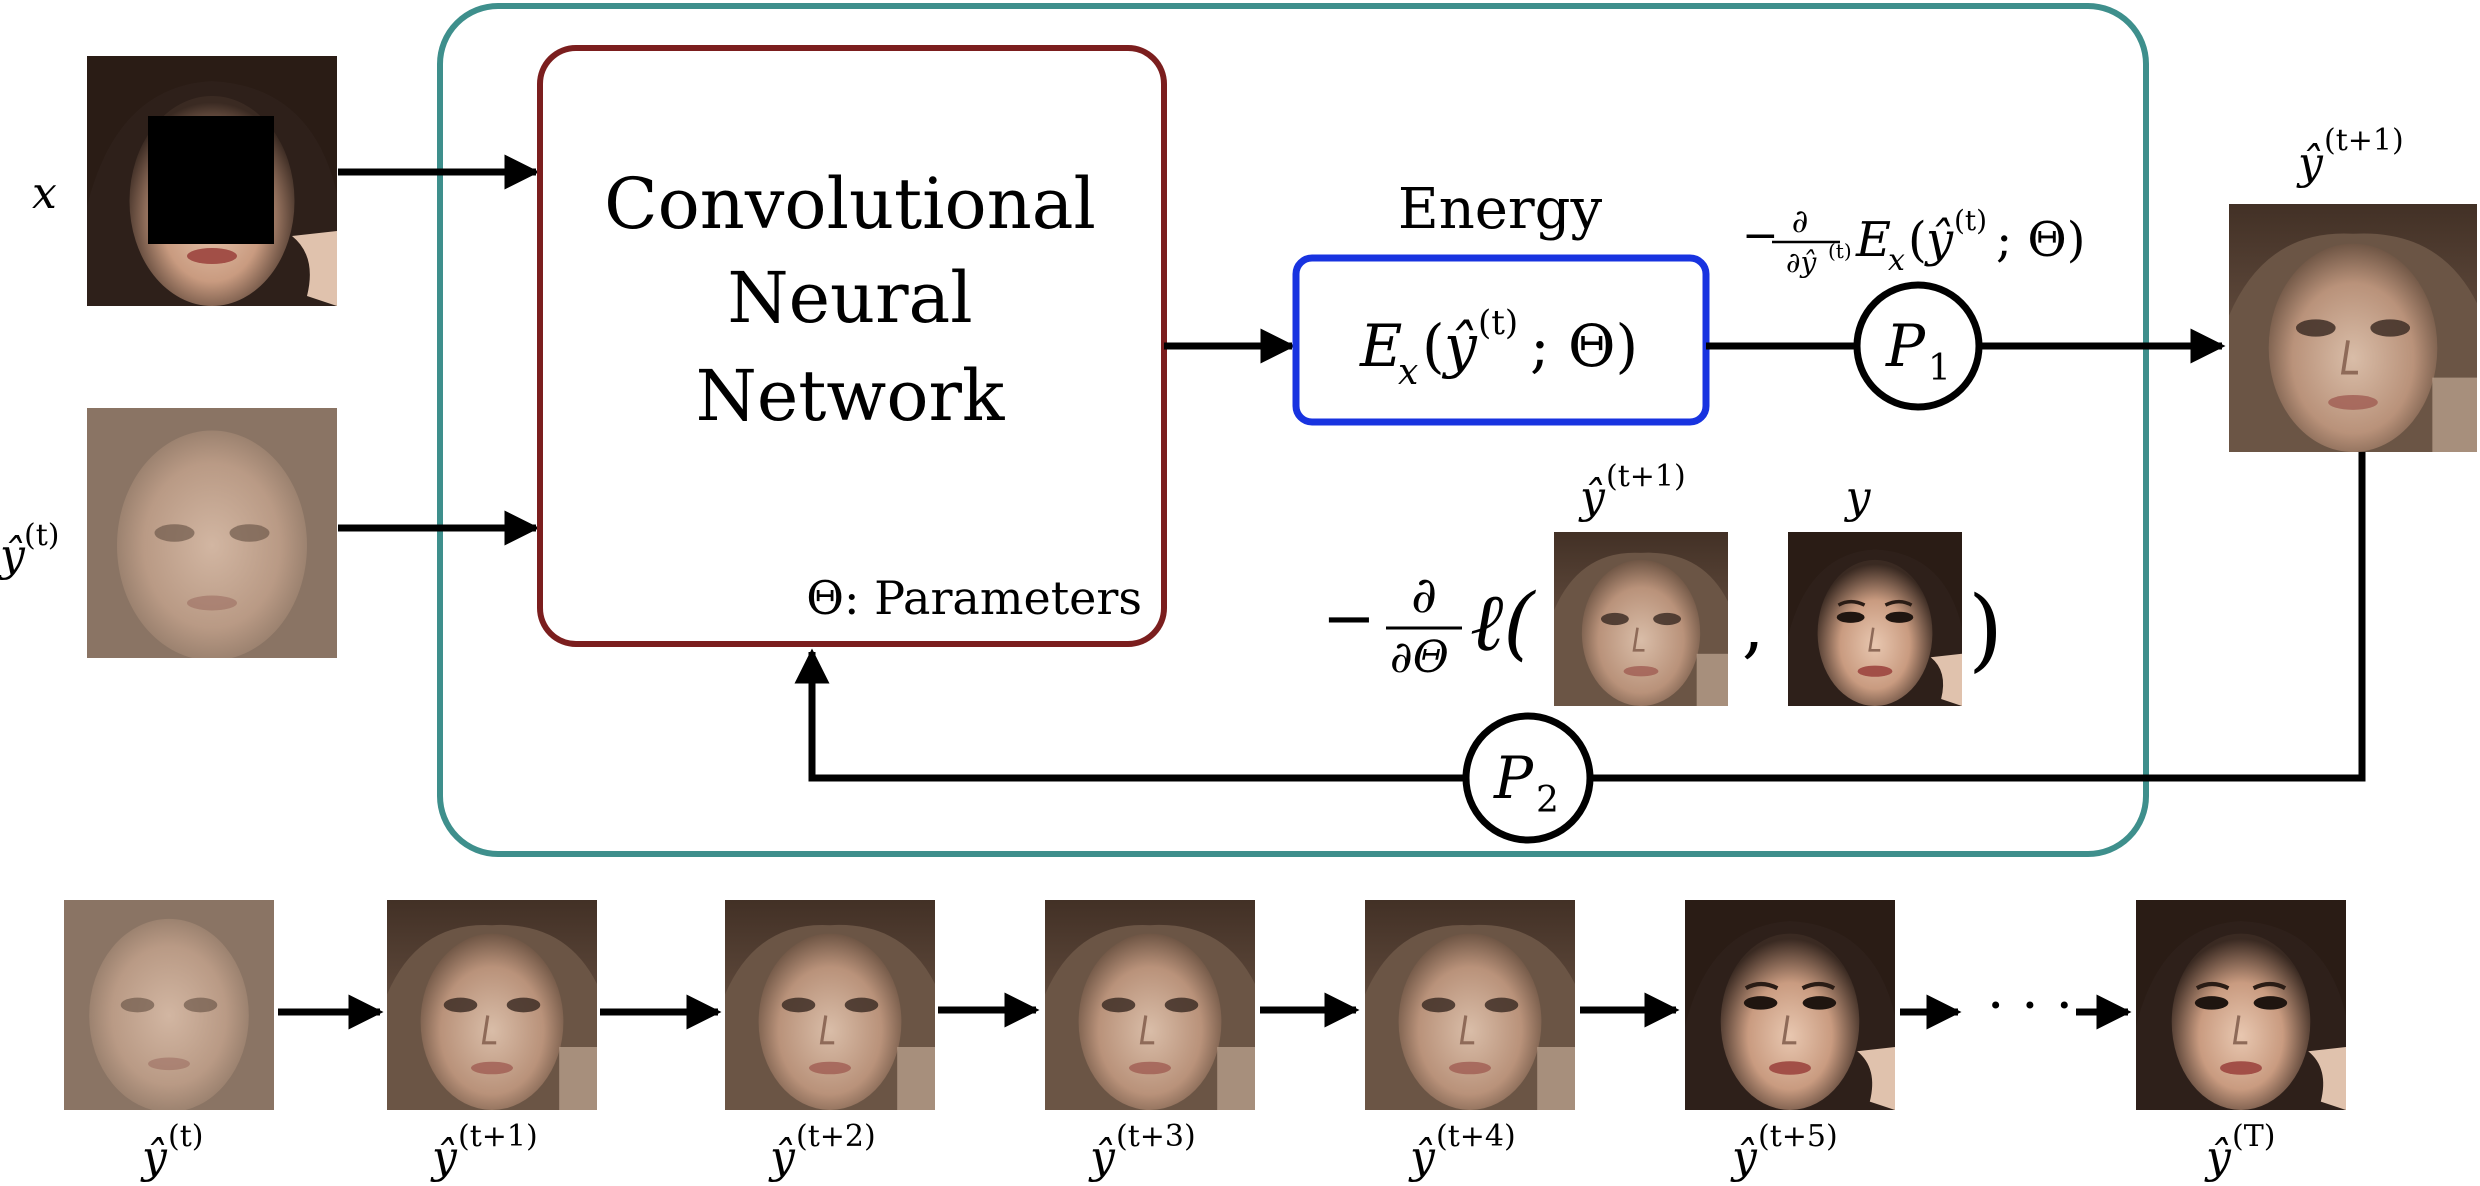 The width and height of the screenshot is (2480, 1186). I want to click on sequence-label-2: ŷ (t+2), so click(822, 1151).